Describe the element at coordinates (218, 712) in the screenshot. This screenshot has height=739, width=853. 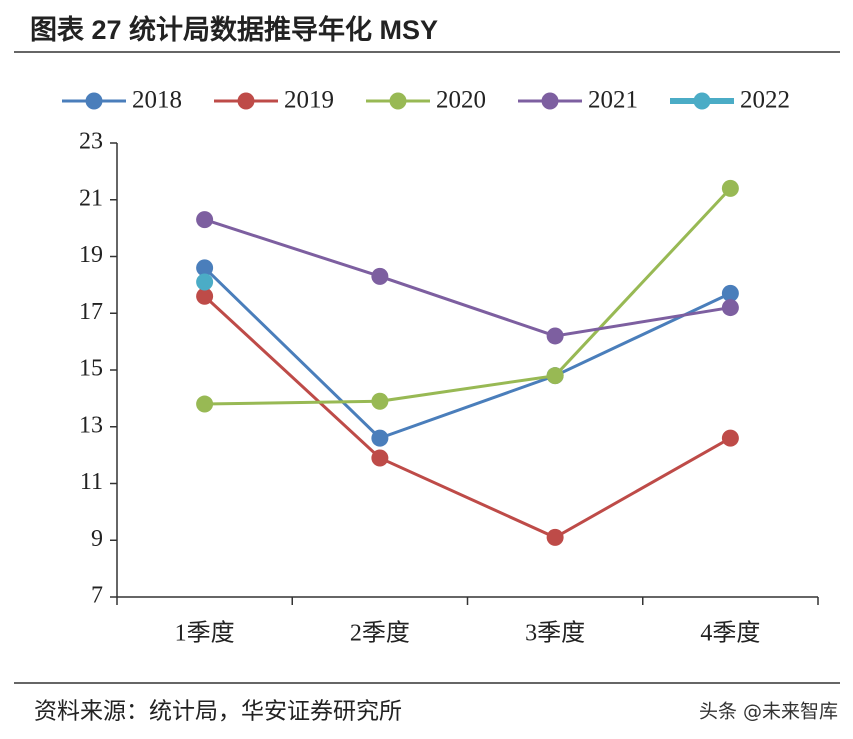
I see `source: 资料来源：统计局，华安证券研究所` at that location.